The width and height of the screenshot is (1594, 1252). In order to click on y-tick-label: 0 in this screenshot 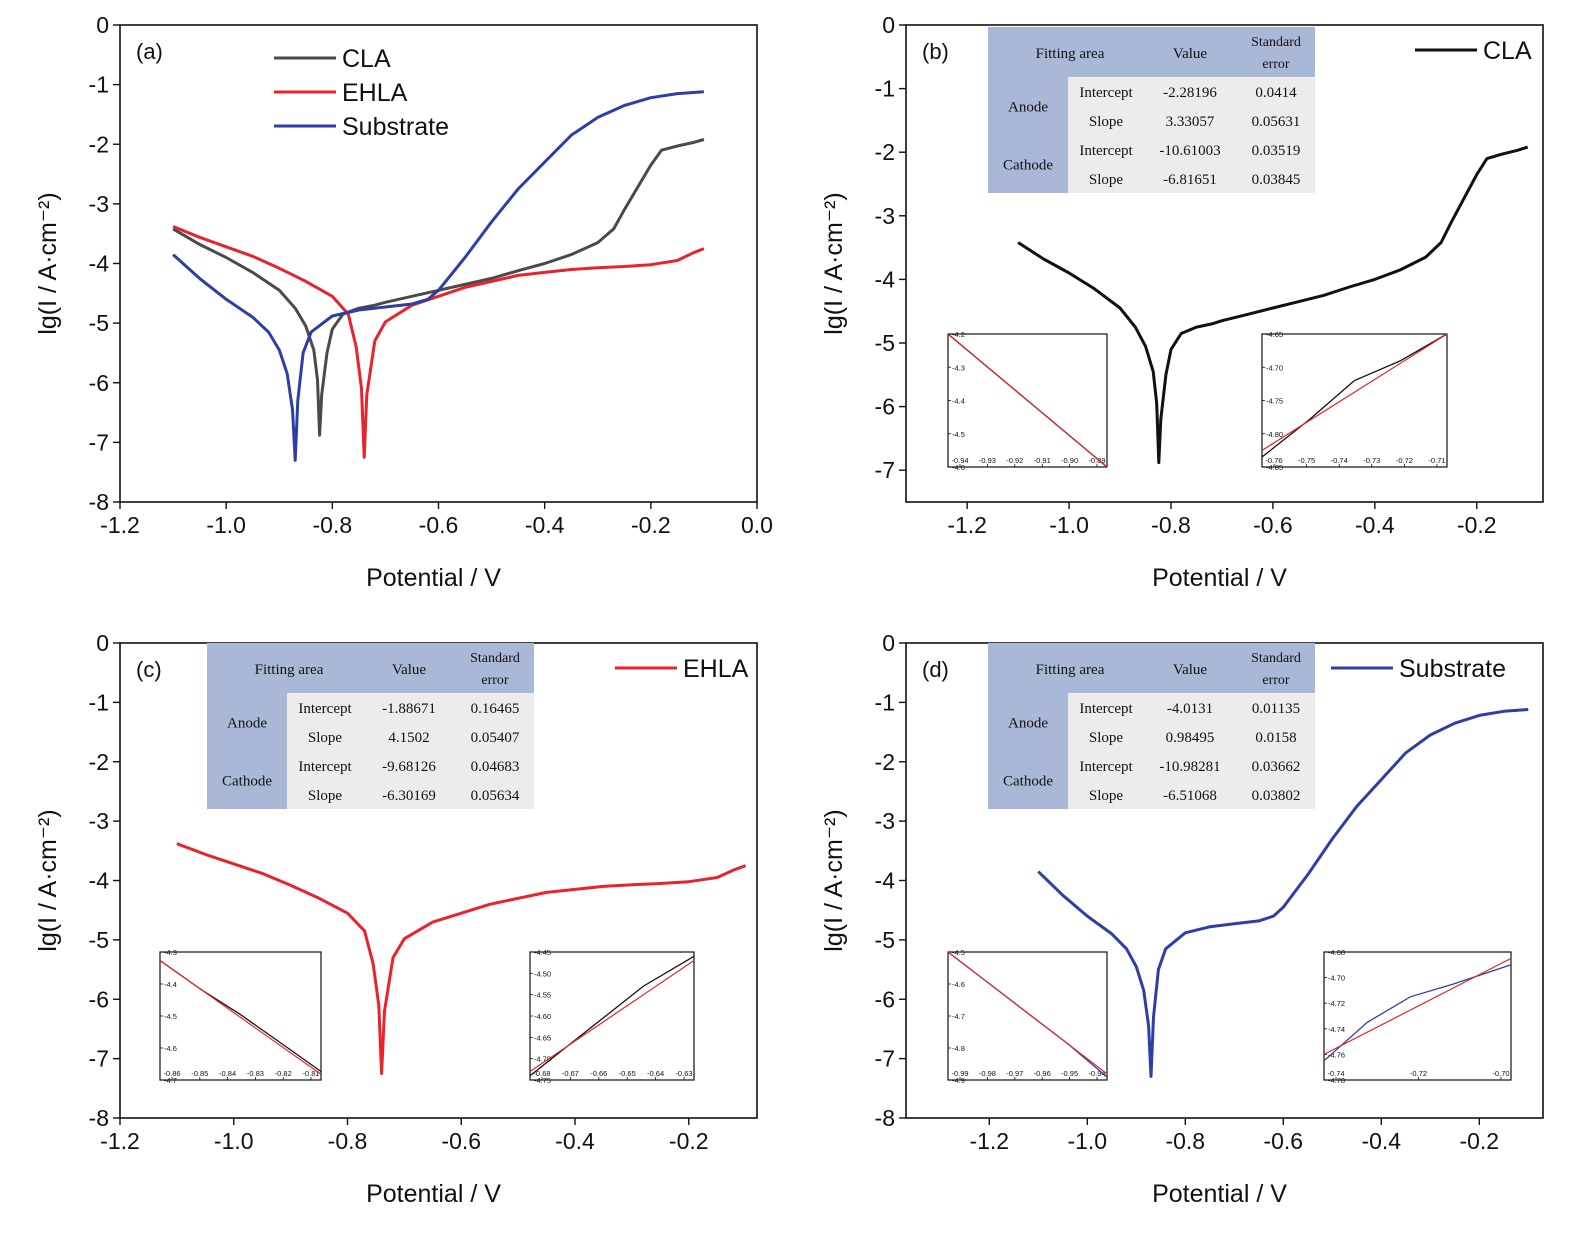, I will do `click(888, 643)`.